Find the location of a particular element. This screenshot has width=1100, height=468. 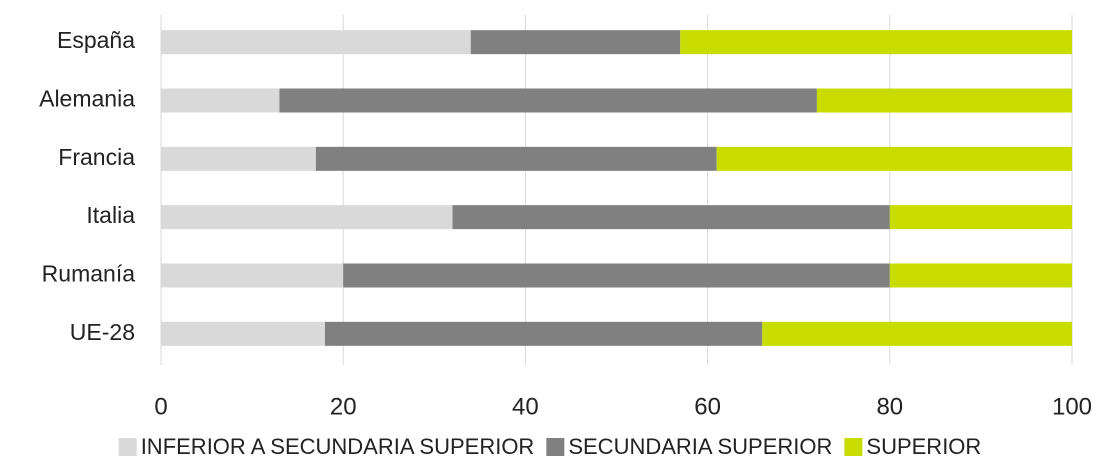

y-tick-label: UE-28 is located at coordinates (102, 332).